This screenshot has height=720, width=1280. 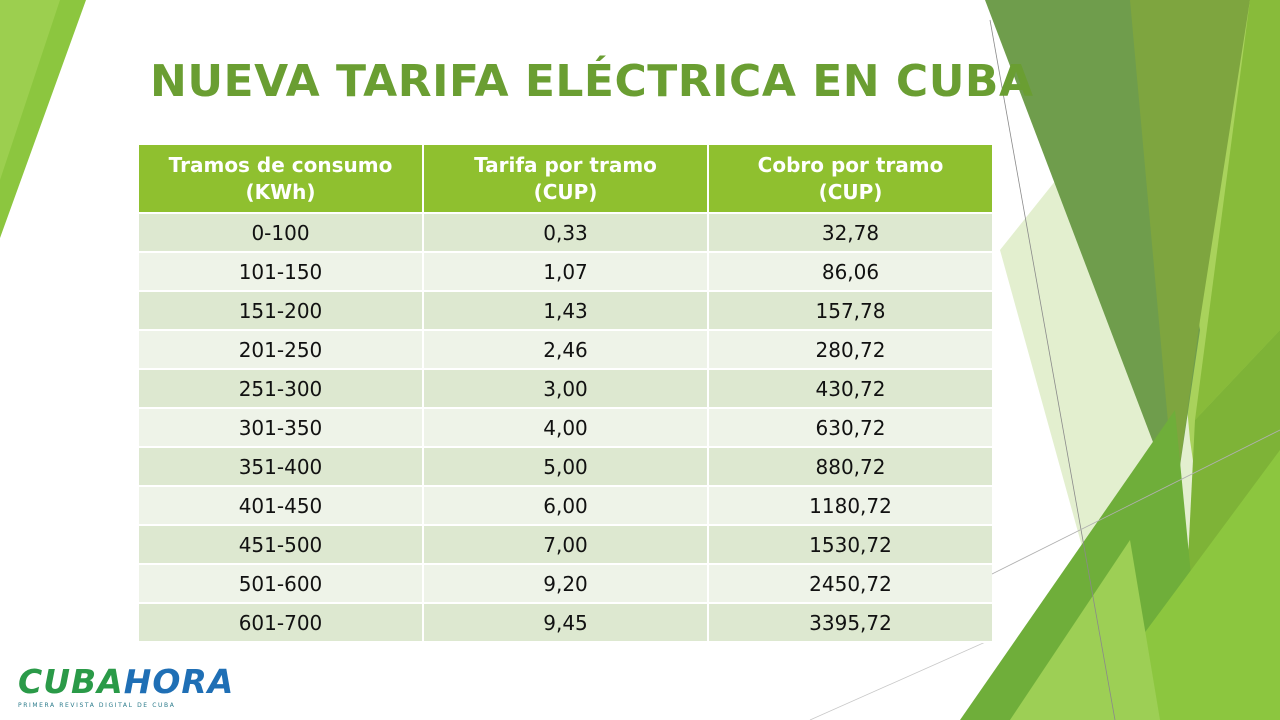 I want to click on cell-rate: 7,00, so click(x=566, y=545).